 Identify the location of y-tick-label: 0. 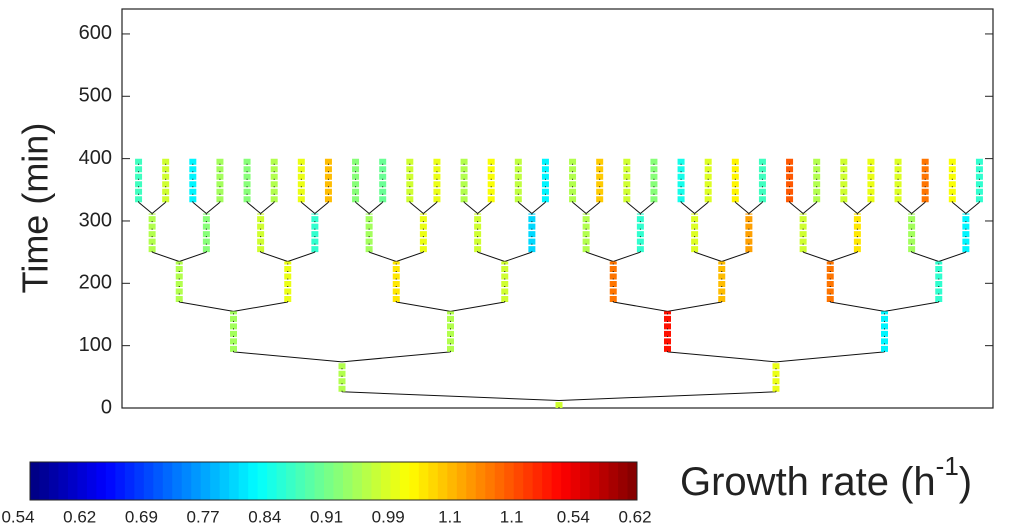
(106, 407).